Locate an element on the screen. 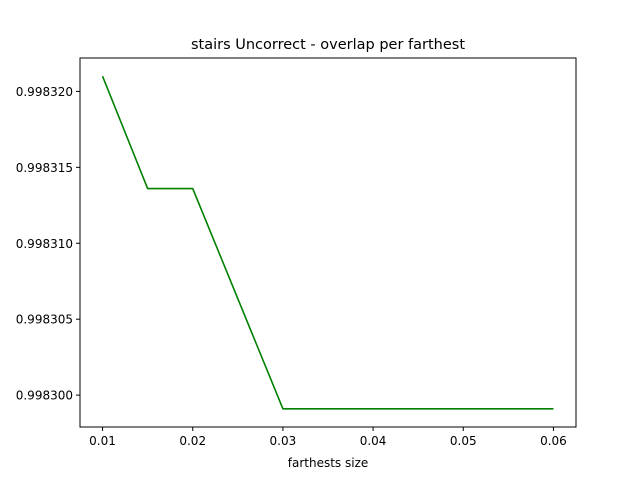  x-tick-label: 0.03 is located at coordinates (283, 441).